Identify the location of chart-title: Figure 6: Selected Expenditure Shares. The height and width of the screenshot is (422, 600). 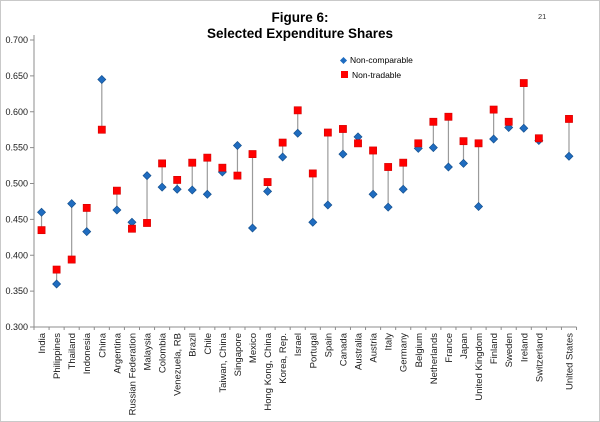
(300, 25).